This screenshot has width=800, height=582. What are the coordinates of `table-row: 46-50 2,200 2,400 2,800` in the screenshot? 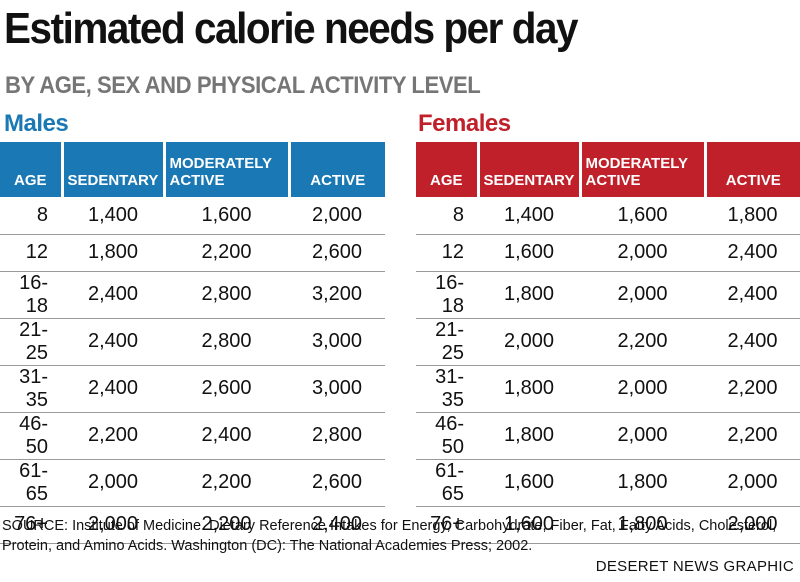 It's located at (192, 436).